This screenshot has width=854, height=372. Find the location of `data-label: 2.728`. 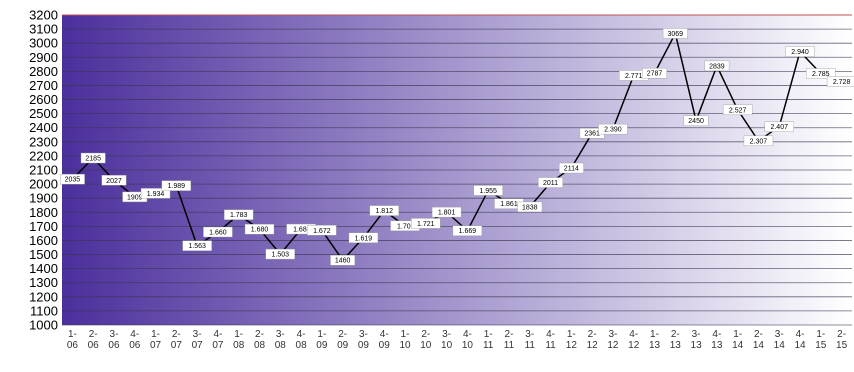

data-label: 2.728 is located at coordinates (840, 81).